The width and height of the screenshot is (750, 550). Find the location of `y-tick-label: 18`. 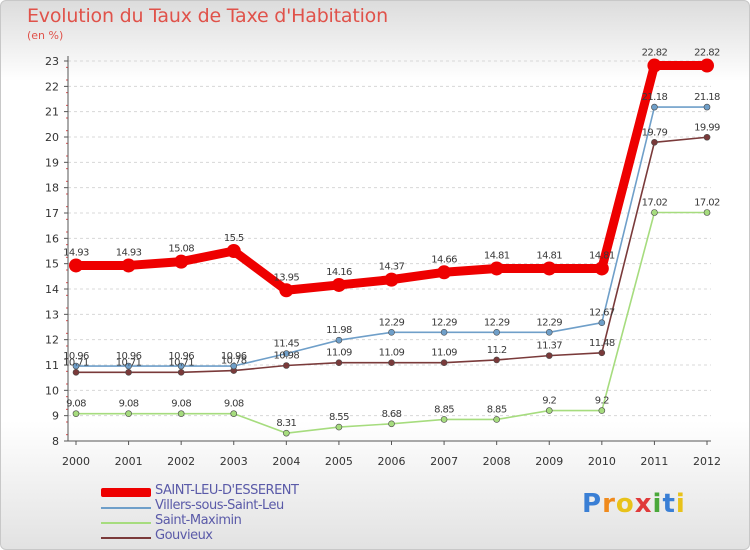

y-tick-label: 18 is located at coordinates (52, 188).